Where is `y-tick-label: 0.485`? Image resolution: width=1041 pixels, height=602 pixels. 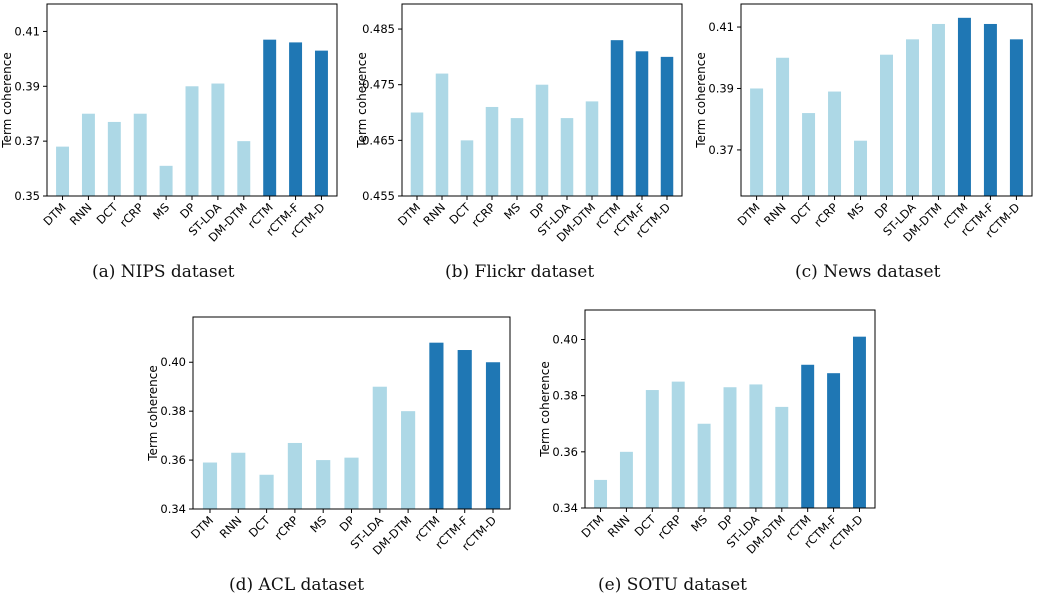 y-tick-label: 0.485 is located at coordinates (378, 29).